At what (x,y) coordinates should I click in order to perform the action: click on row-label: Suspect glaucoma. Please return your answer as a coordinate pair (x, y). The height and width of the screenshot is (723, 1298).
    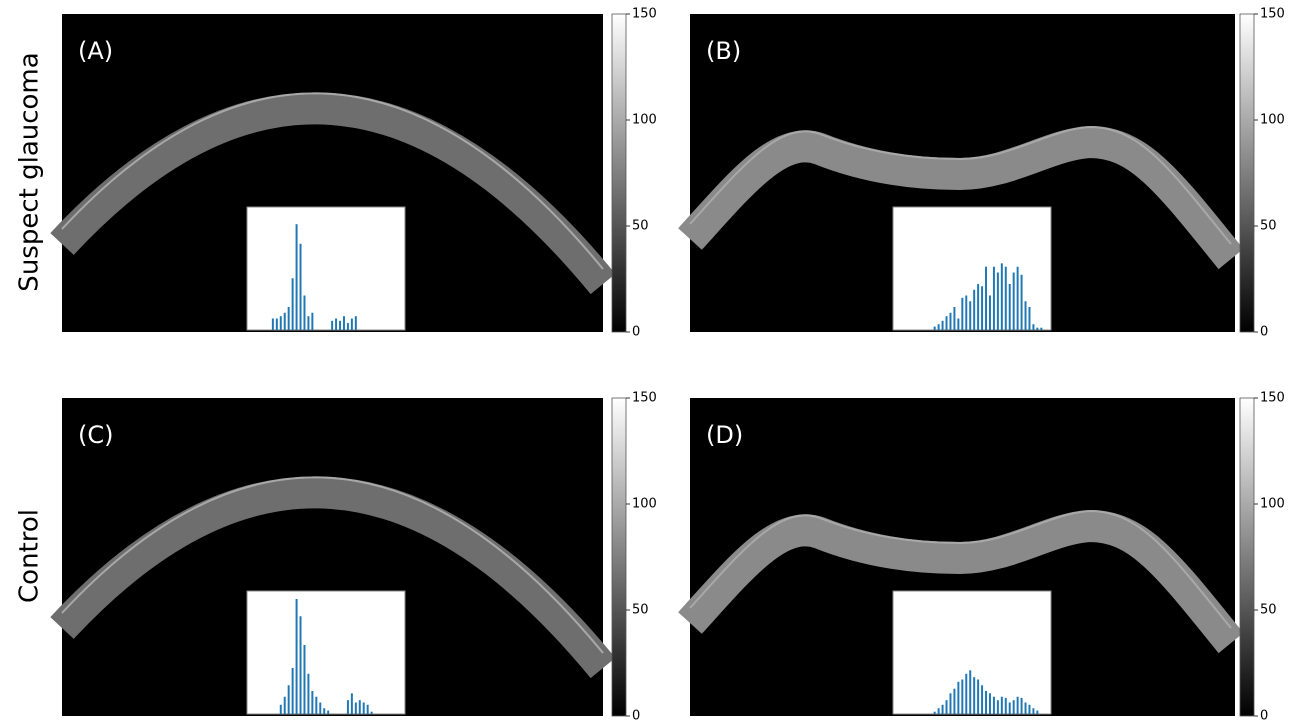
    Looking at the image, I should click on (30, 171).